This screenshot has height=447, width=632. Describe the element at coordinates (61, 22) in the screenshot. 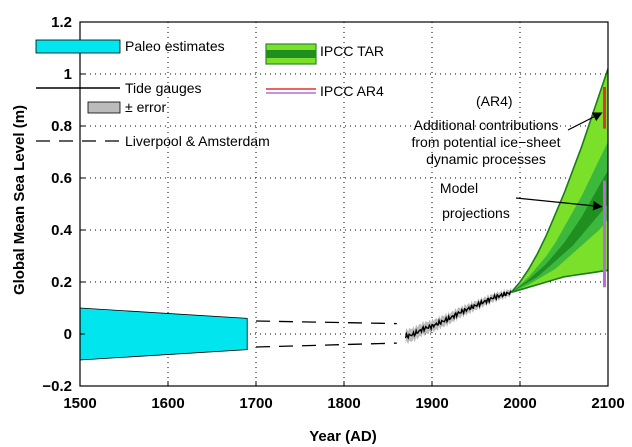

I see `y-tick-label: 1.2` at that location.